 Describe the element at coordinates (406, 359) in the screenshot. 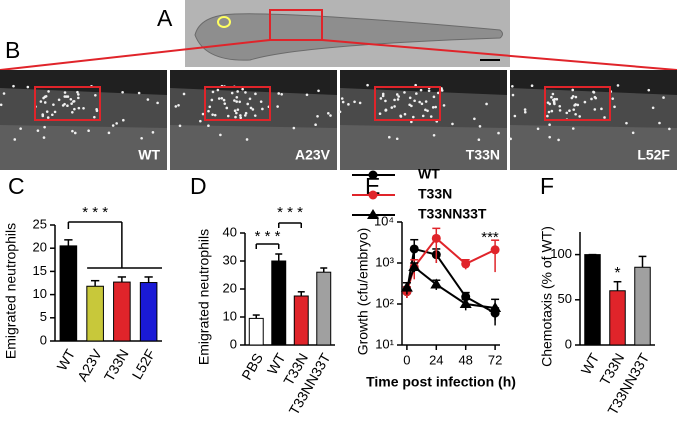

I see `x-tick-label: 0` at that location.